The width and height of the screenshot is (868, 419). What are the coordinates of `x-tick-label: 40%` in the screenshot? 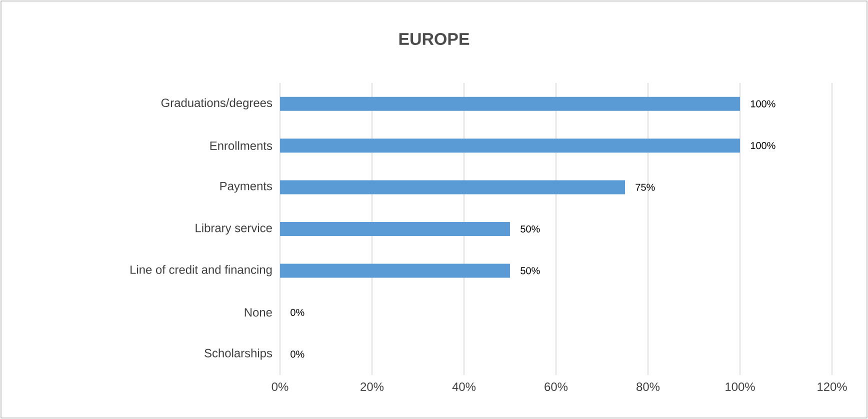 It's located at (464, 386).